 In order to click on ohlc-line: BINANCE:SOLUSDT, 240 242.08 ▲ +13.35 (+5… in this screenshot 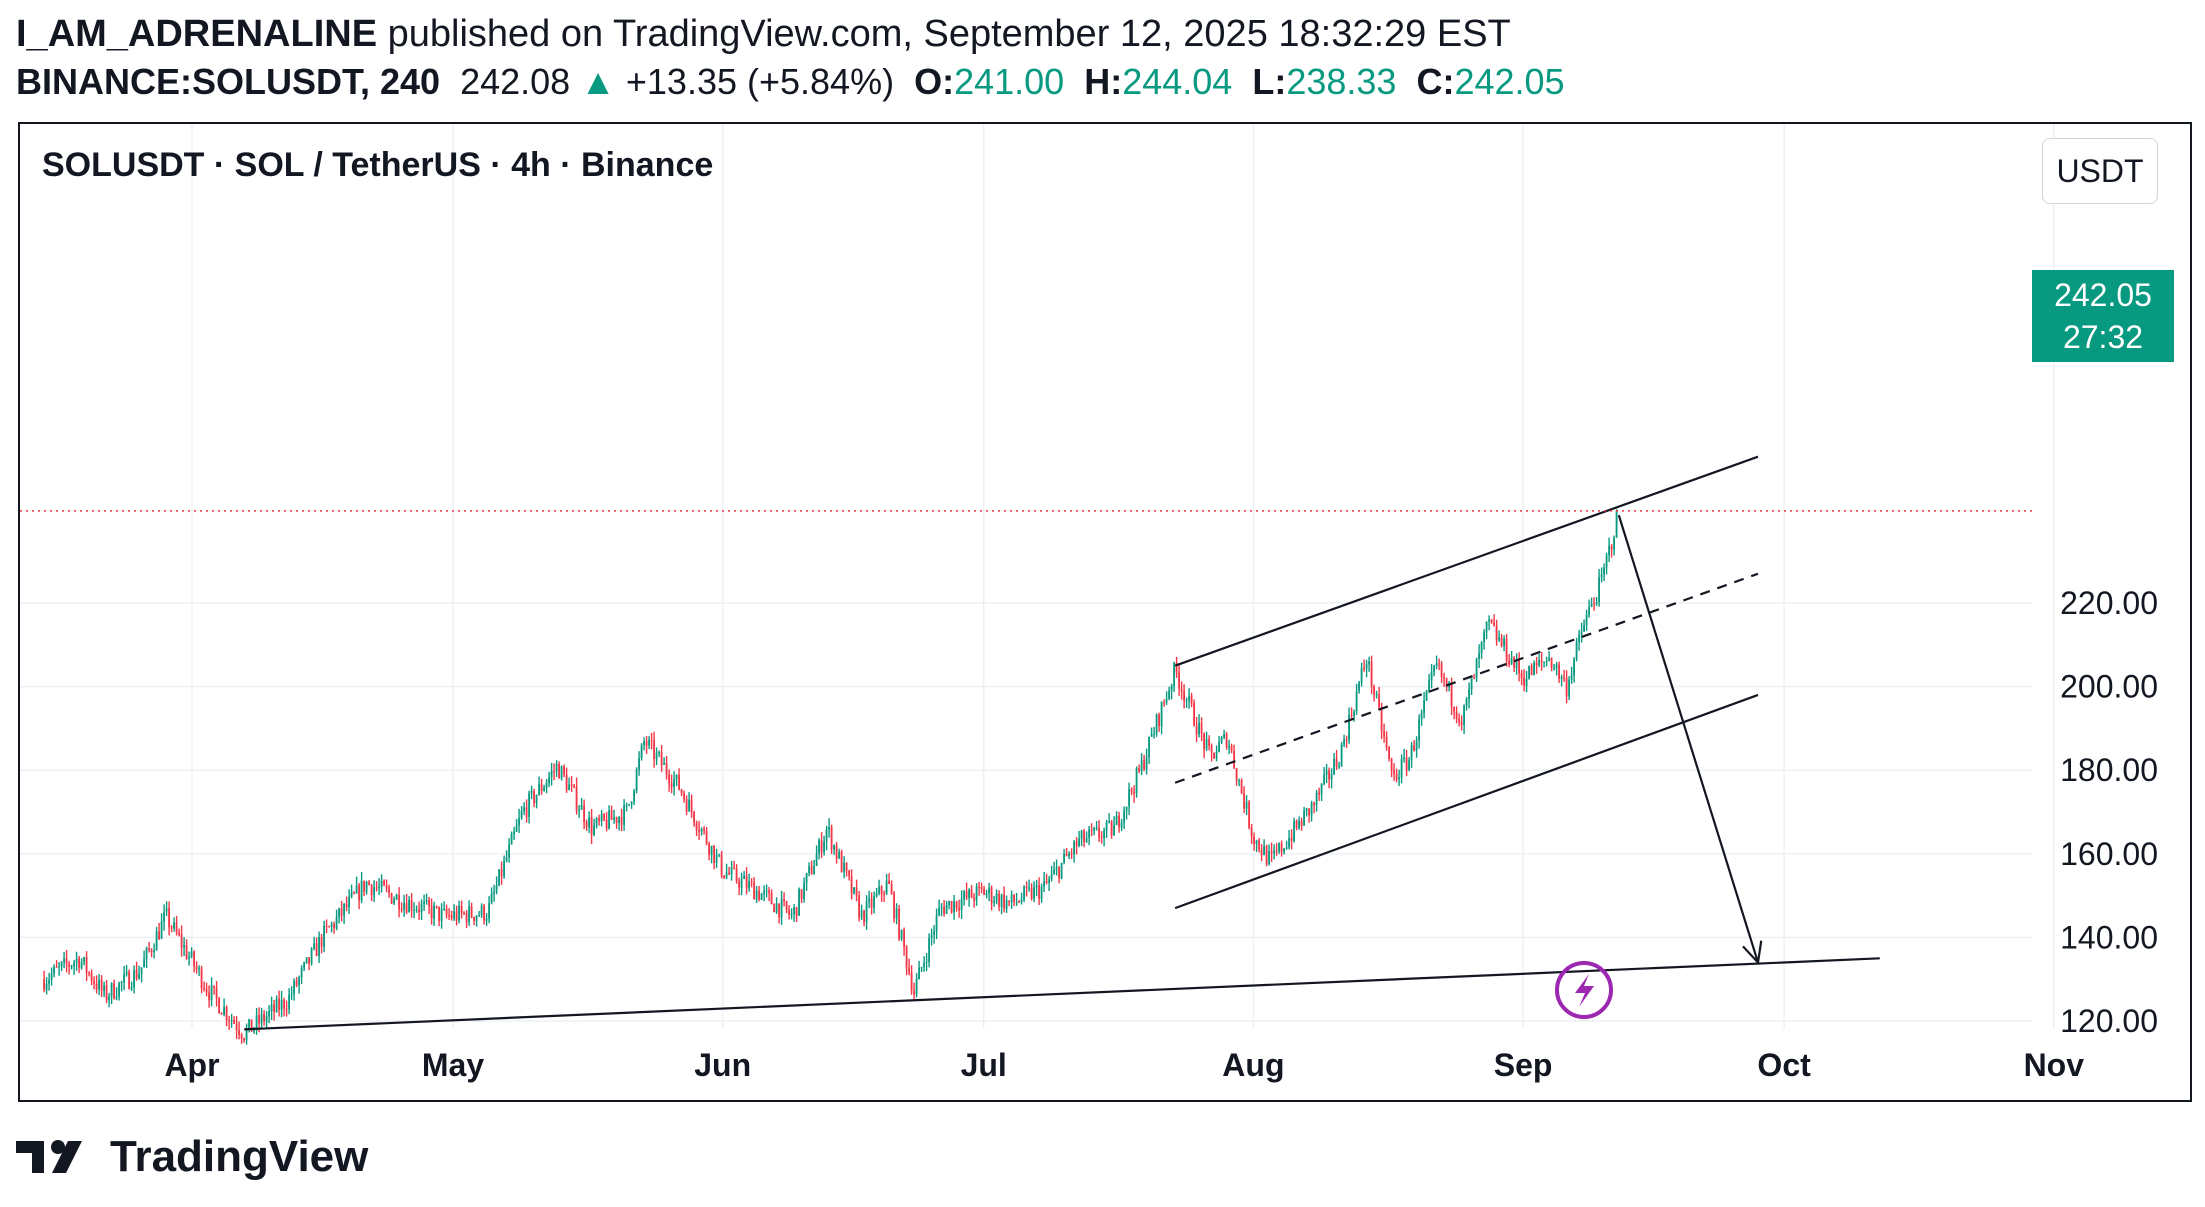, I will do `click(790, 82)`.